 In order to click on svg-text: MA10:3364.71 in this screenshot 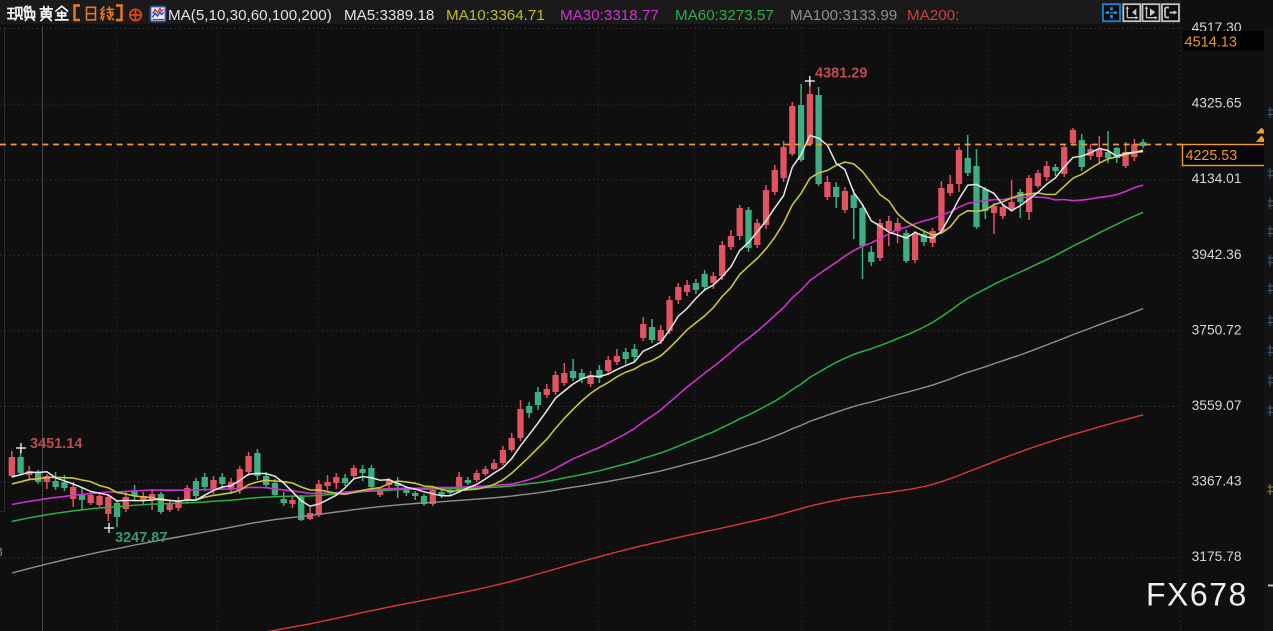, I will do `click(495, 15)`.